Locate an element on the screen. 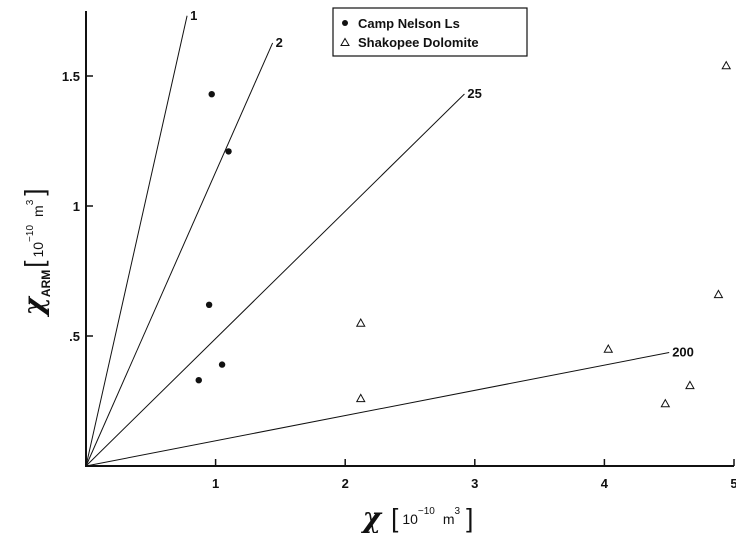  legend: Camp Nelson Ls Shakopee Dolomite is located at coordinates (430, 32).